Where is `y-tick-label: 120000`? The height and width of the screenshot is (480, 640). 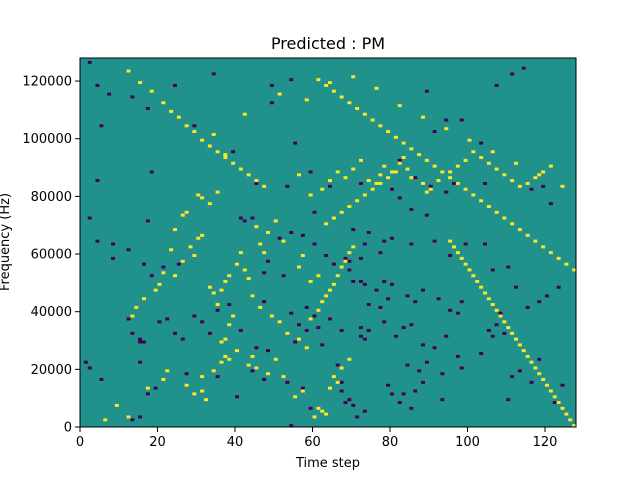 y-tick-label: 120000 is located at coordinates (47, 82).